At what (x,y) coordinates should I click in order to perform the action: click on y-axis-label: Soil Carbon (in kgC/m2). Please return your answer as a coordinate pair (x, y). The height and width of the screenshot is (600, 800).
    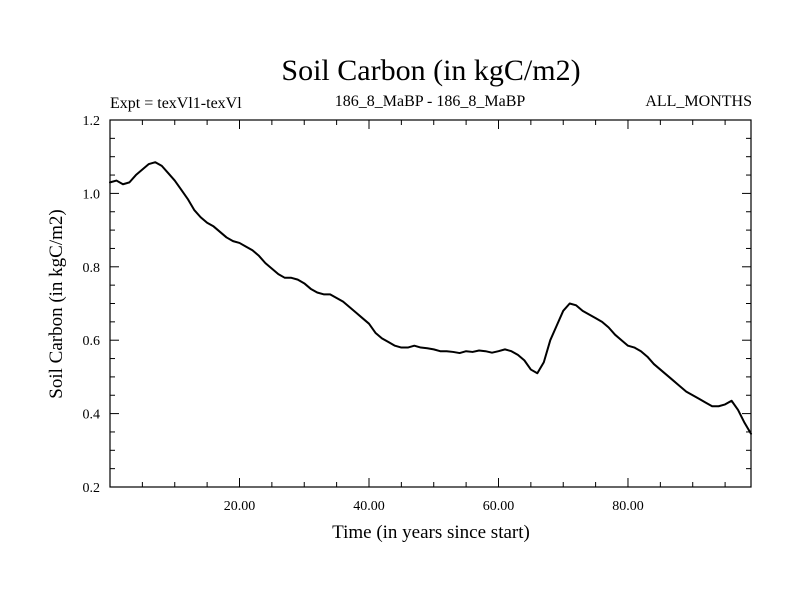
    Looking at the image, I should click on (56, 303).